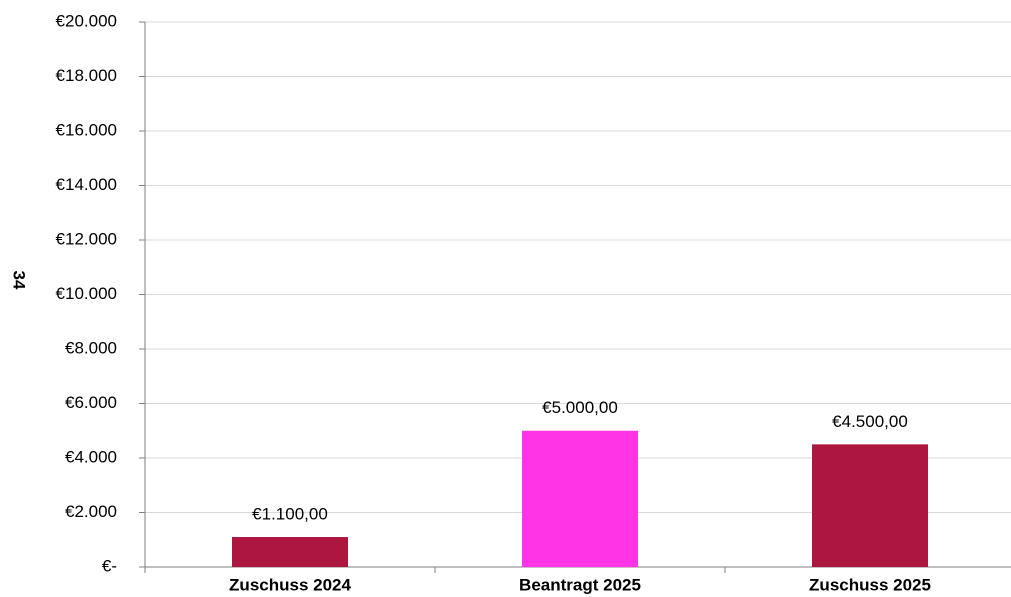 This screenshot has height=597, width=1011. What do you see at coordinates (91, 347) in the screenshot?
I see `y-tick-label: €8.000` at bounding box center [91, 347].